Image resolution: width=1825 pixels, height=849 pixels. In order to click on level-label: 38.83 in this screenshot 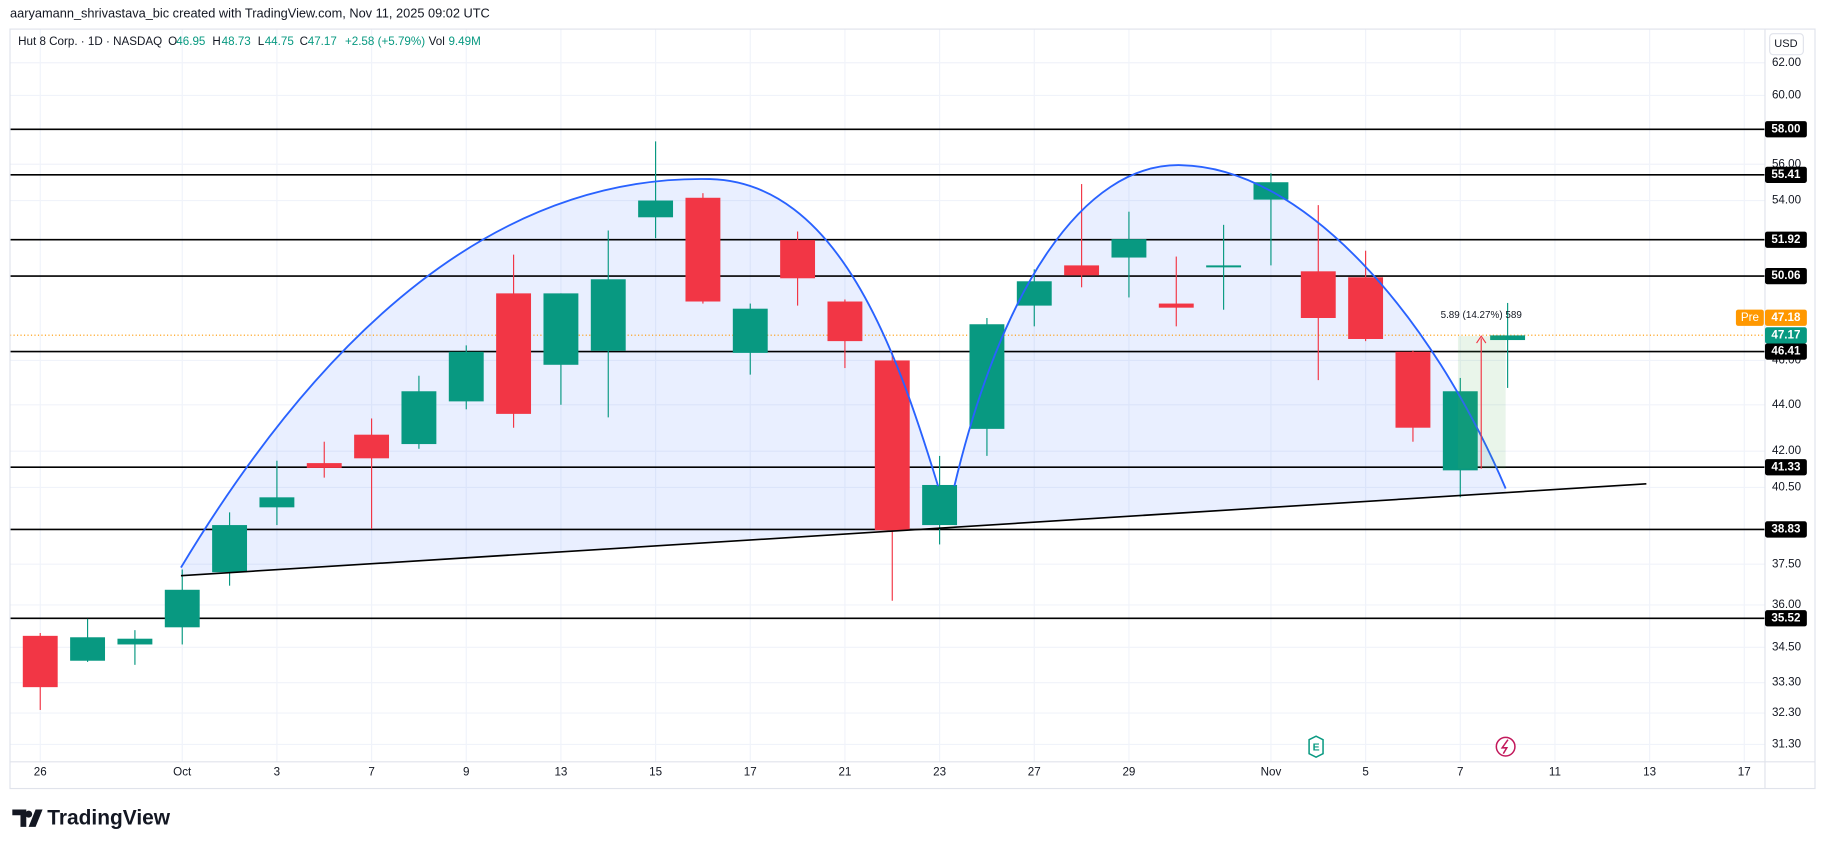, I will do `click(1786, 529)`.